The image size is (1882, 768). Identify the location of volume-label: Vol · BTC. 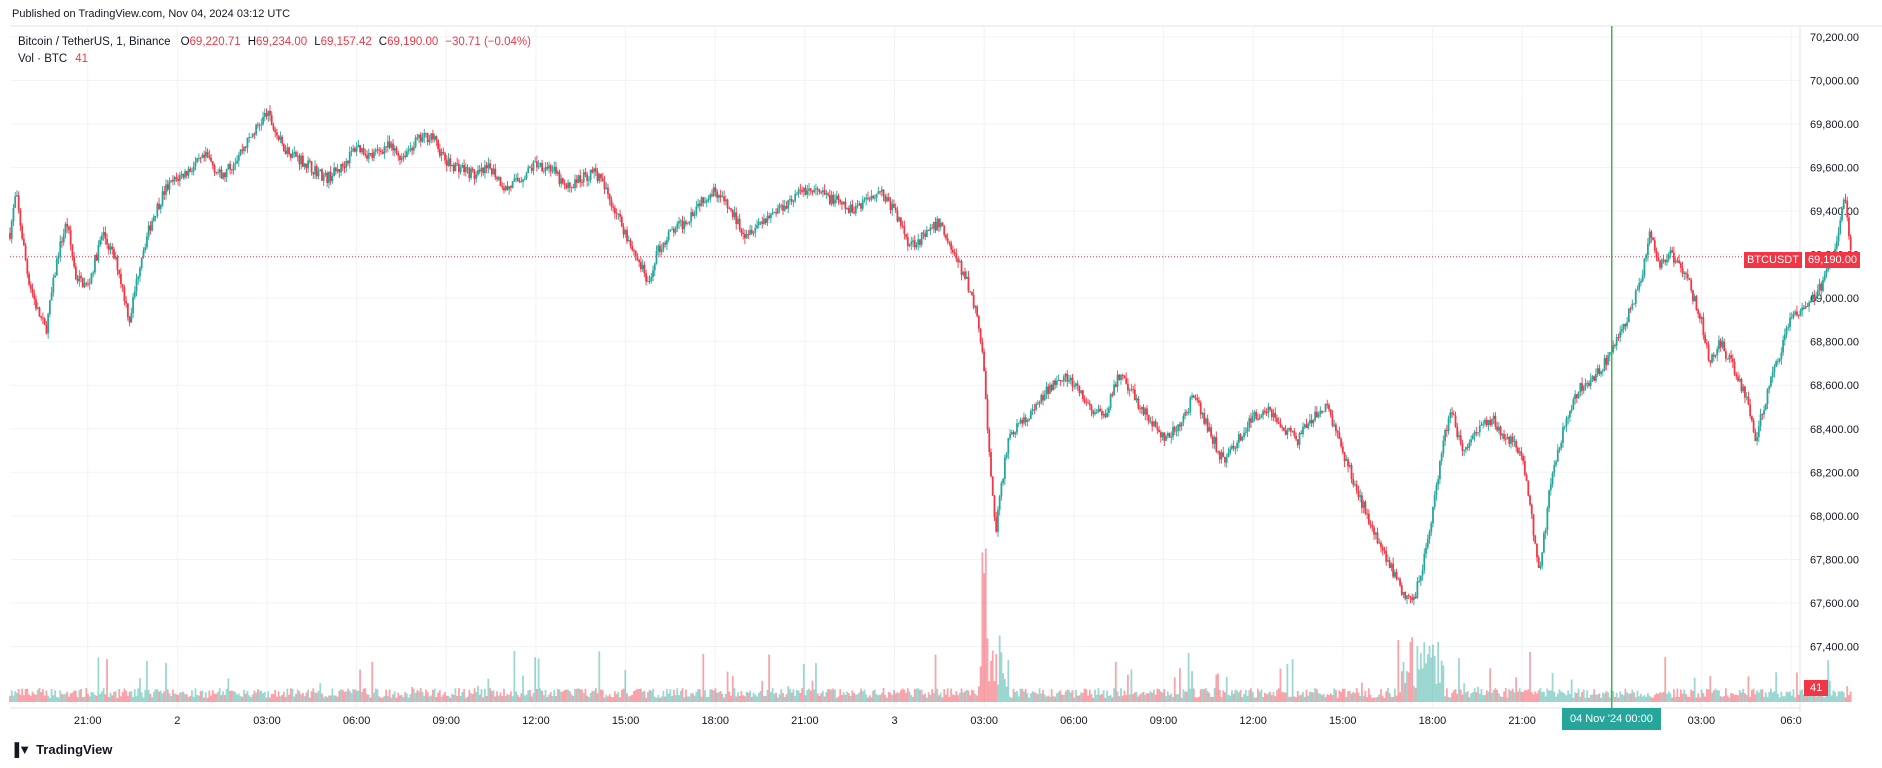
(43, 59).